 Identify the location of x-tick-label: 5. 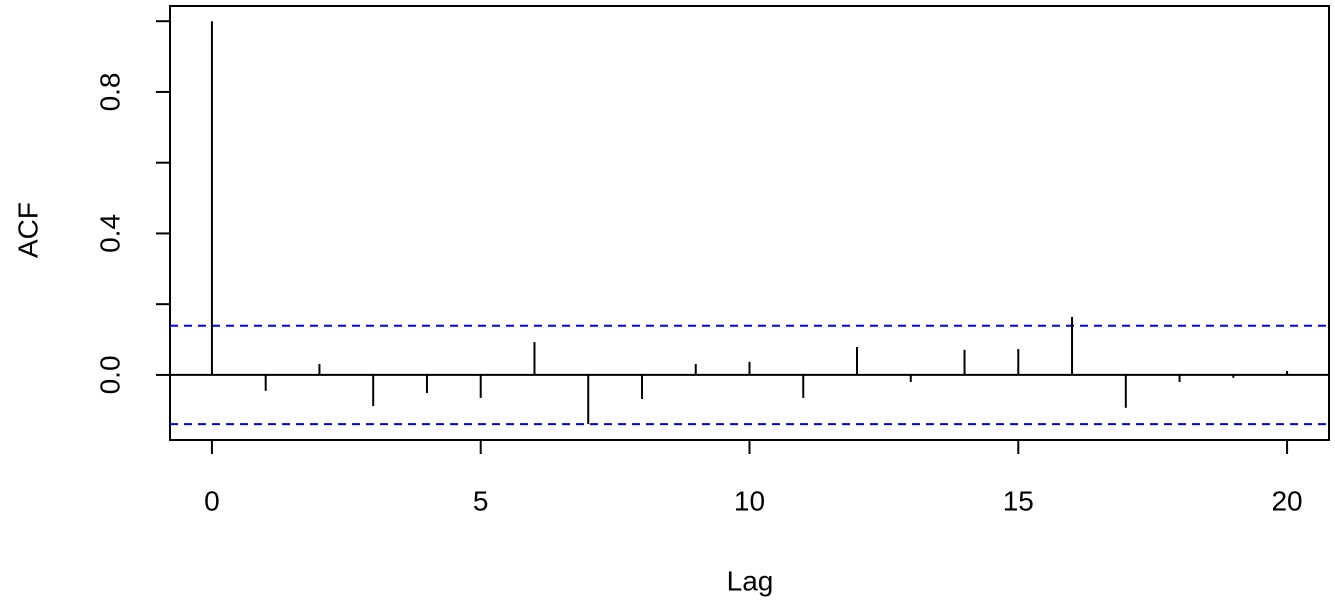
(481, 500).